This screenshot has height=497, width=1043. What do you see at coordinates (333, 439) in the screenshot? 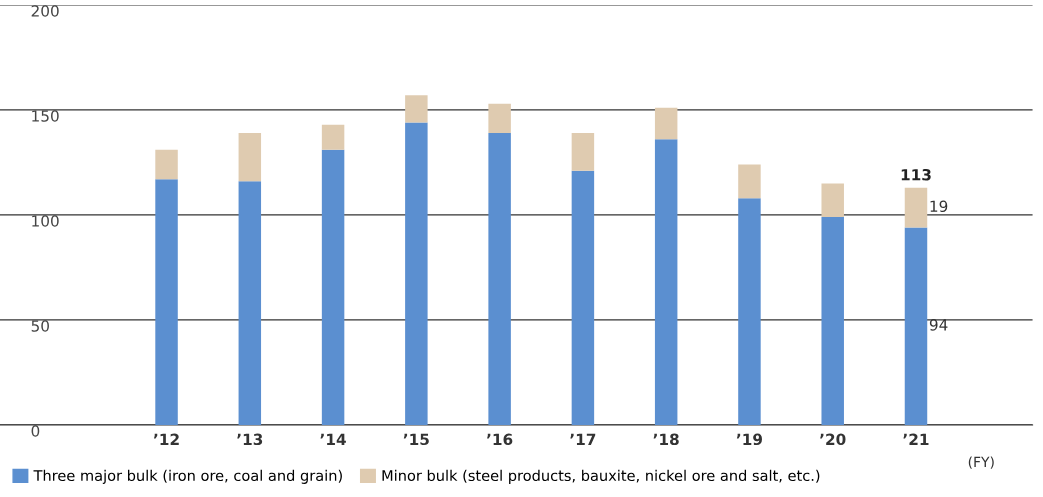
I see `x-tick-label: ’14` at bounding box center [333, 439].